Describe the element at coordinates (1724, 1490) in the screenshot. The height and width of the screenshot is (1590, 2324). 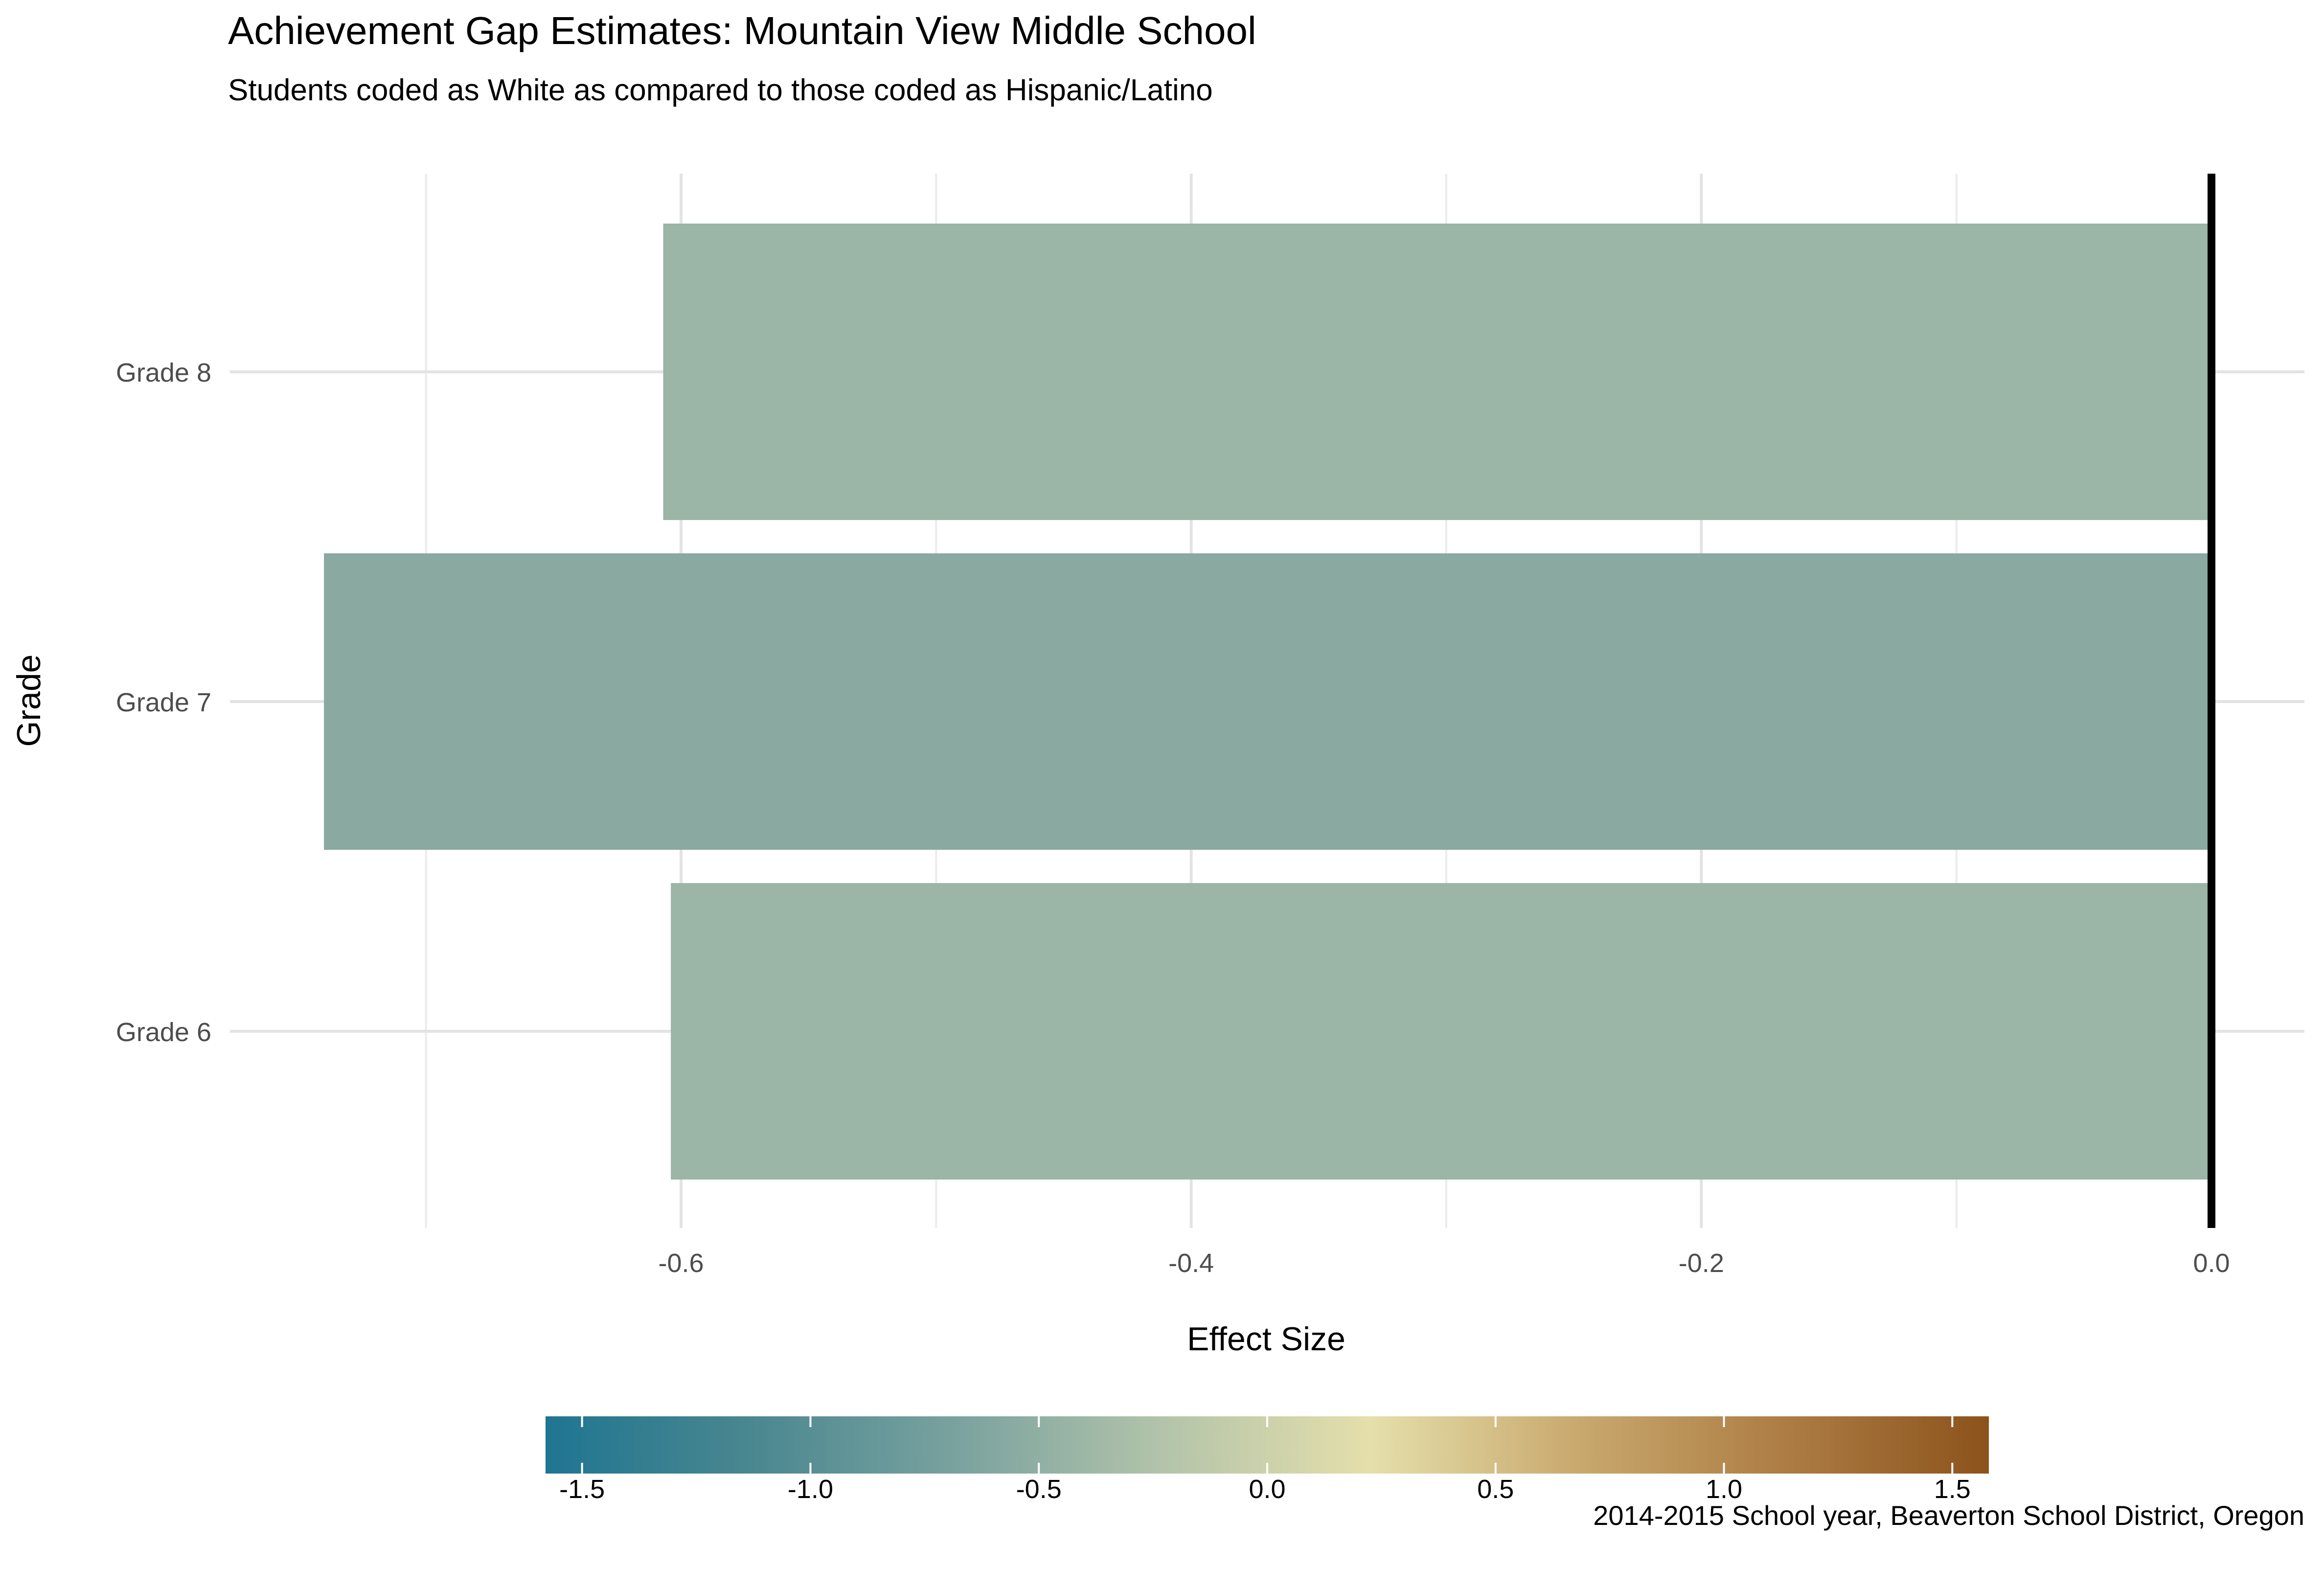
I see `colorbar-tick-label-5: 1.0` at that location.